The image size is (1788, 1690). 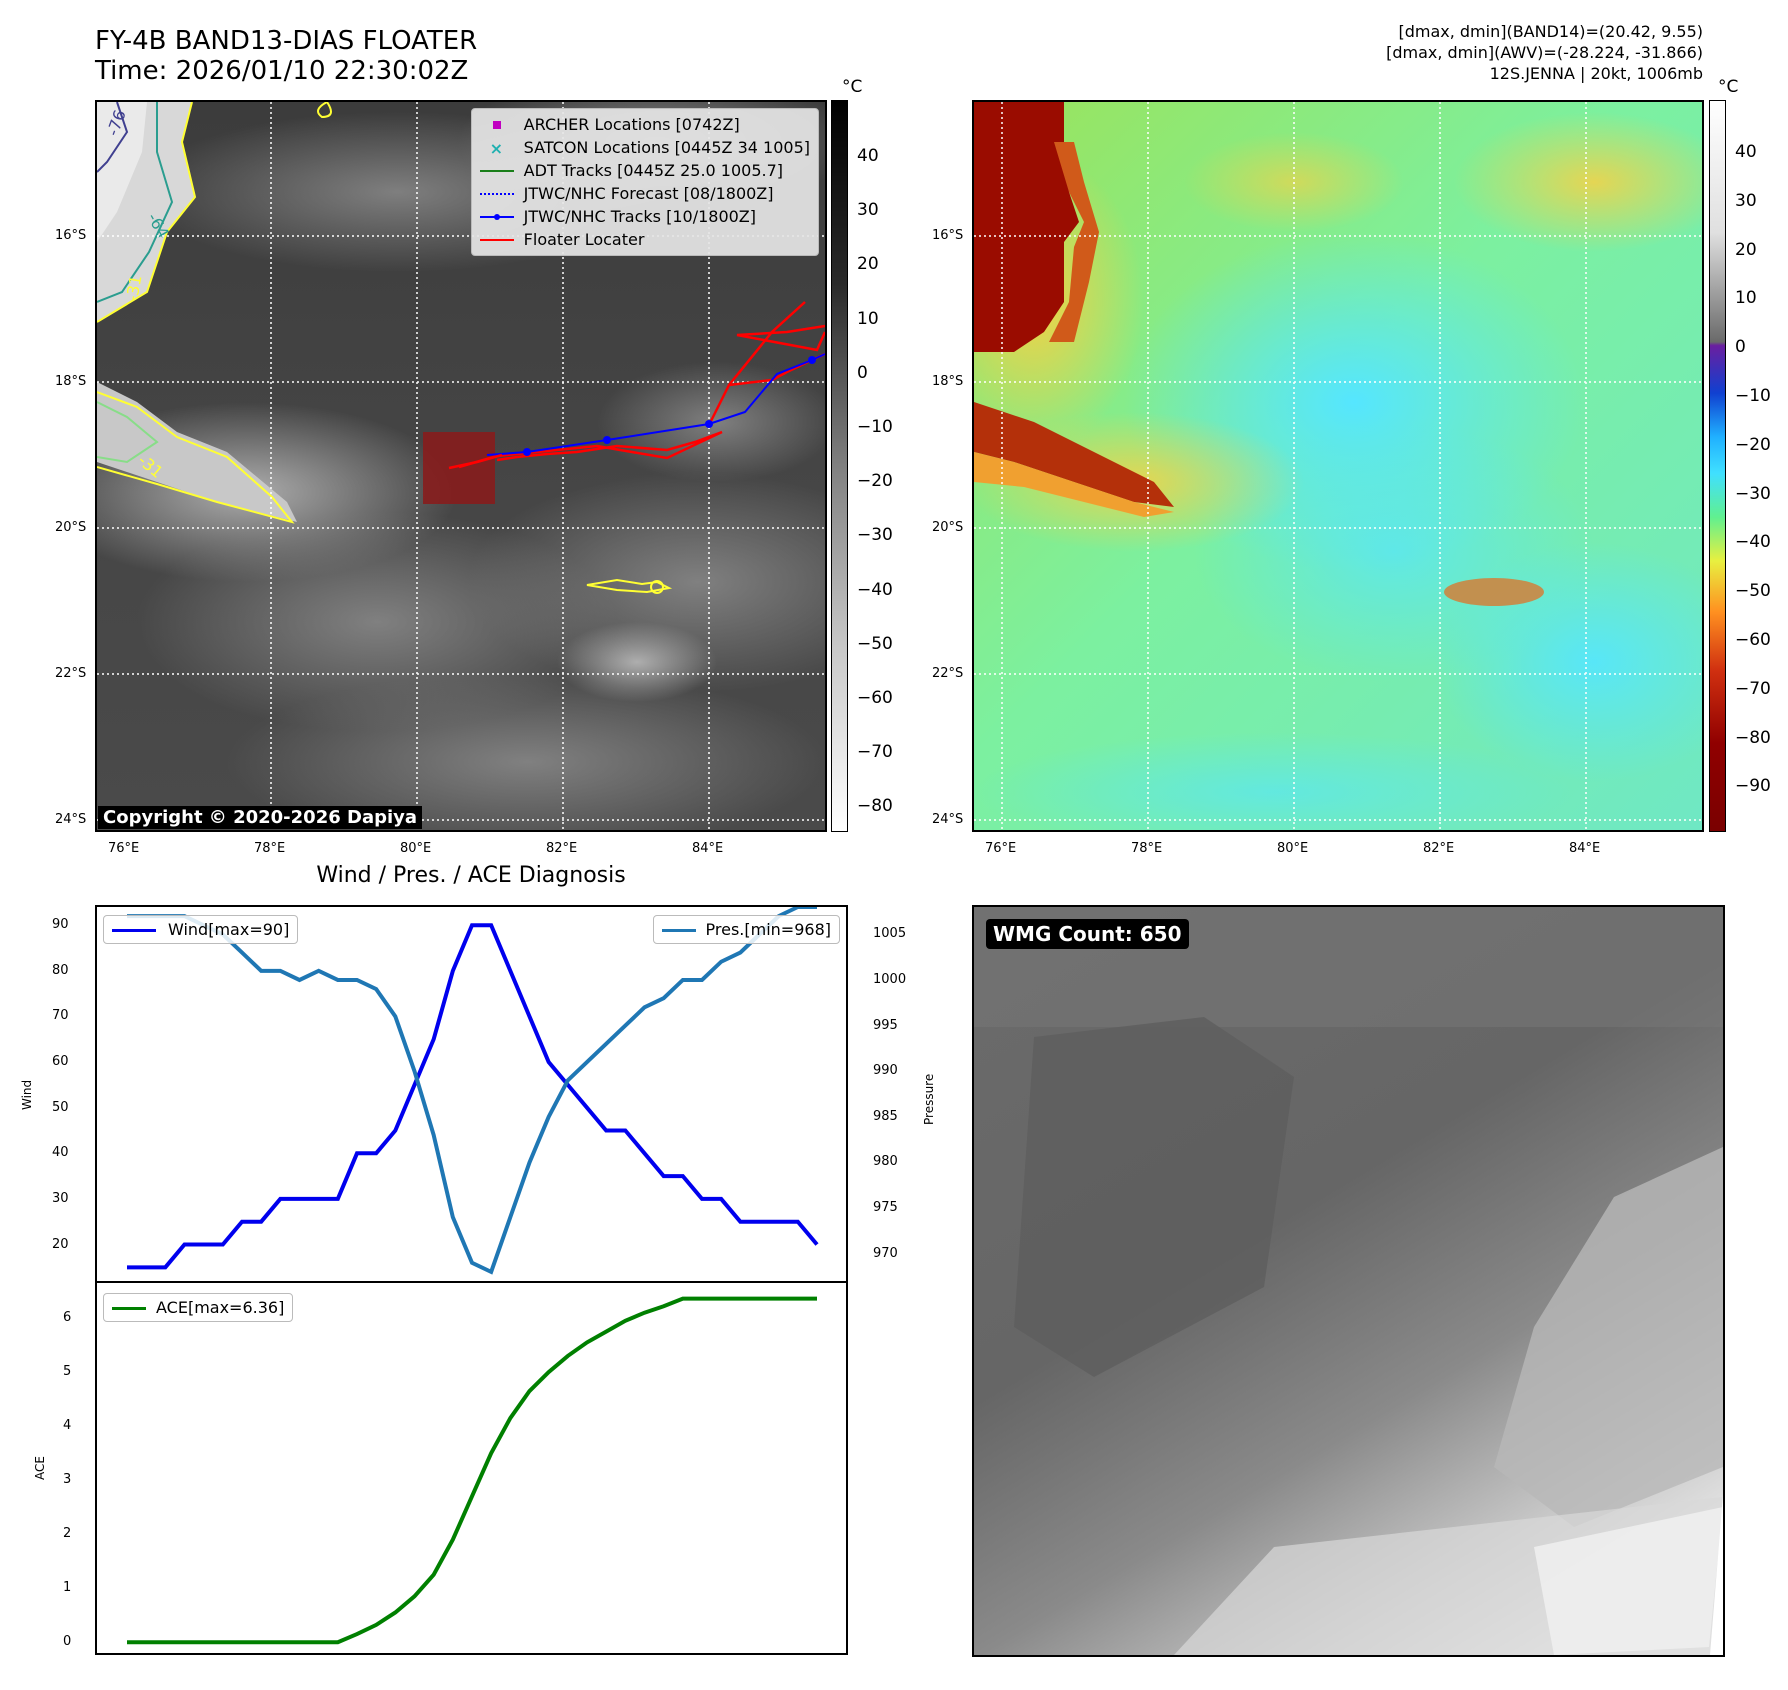 What do you see at coordinates (67, 1372) in the screenshot?
I see `ace-y-tick: 5` at bounding box center [67, 1372].